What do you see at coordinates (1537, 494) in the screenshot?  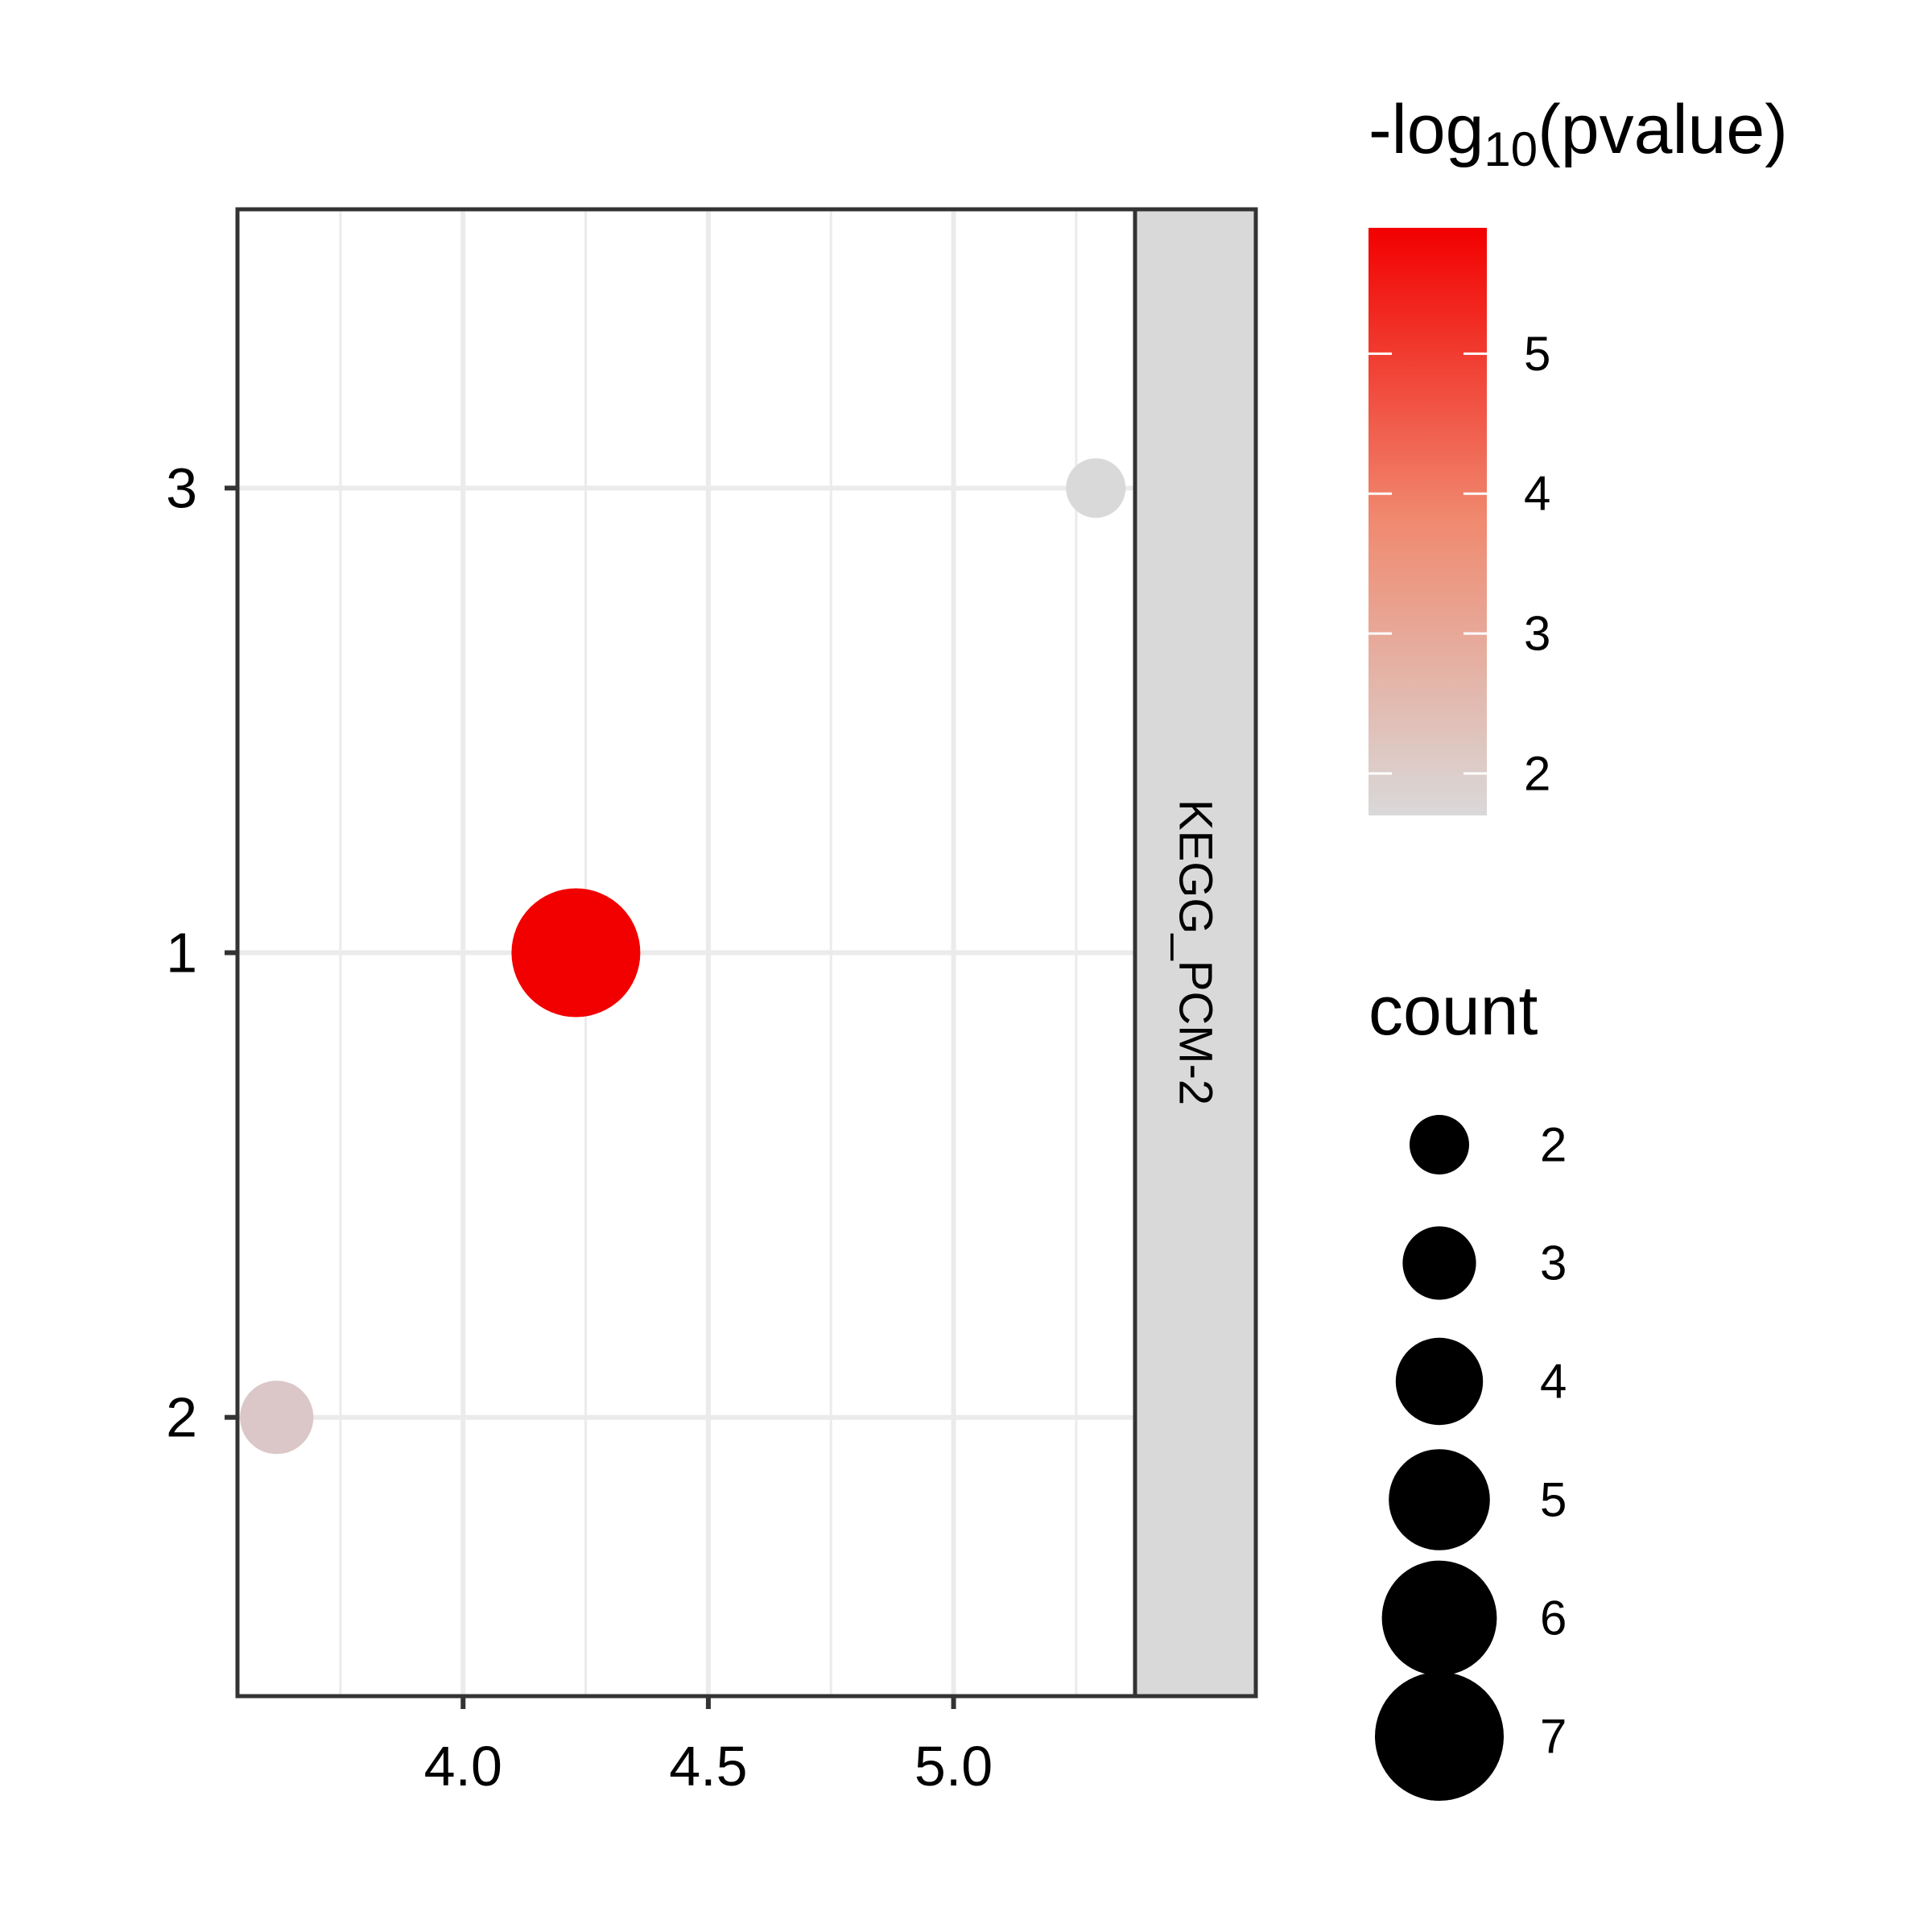 I see `color-legend-tick-label: 4` at bounding box center [1537, 494].